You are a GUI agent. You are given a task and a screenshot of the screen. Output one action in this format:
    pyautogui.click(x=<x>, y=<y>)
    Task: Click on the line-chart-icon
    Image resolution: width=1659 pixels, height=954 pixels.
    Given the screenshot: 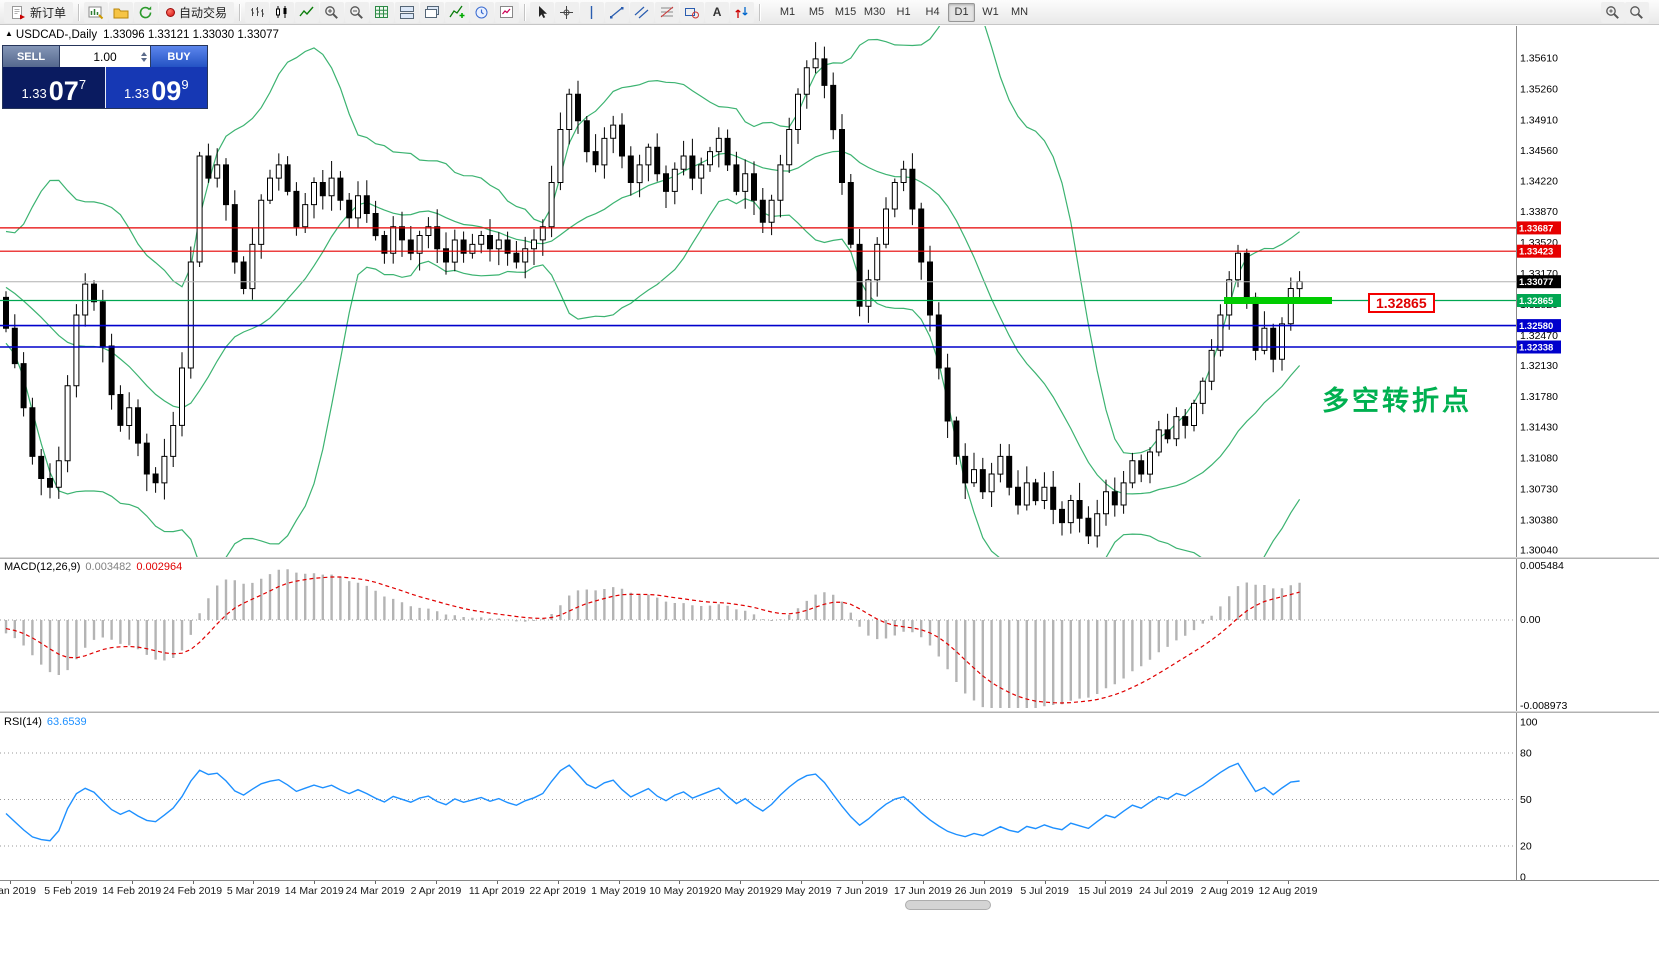 What is the action you would take?
    pyautogui.click(x=306, y=11)
    